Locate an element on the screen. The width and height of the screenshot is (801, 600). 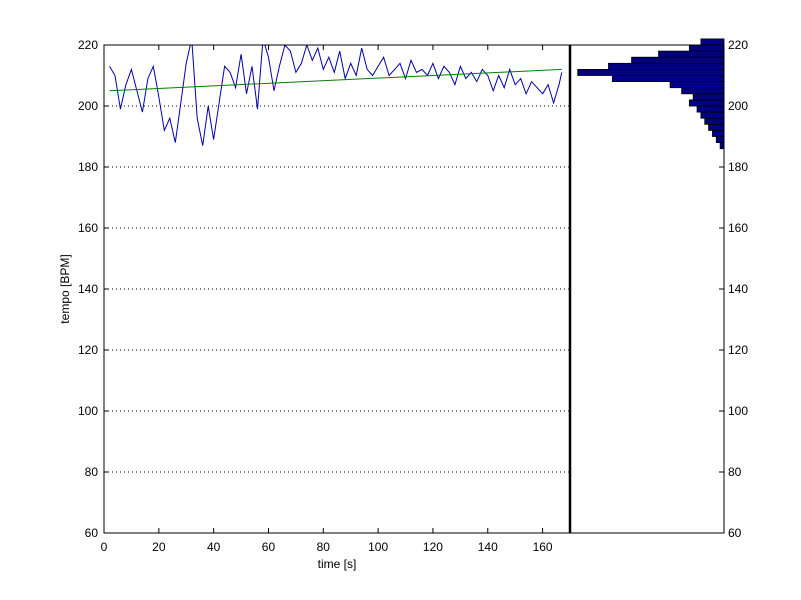
hist-y-tick-label: 160 is located at coordinates (738, 228).